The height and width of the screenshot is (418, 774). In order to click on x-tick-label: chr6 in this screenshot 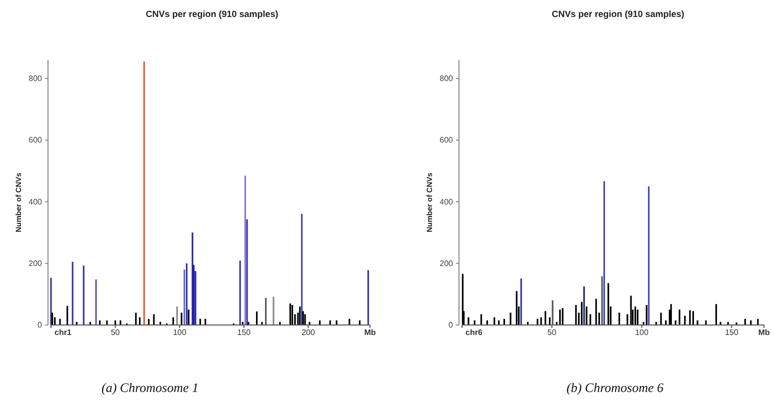, I will do `click(474, 332)`.